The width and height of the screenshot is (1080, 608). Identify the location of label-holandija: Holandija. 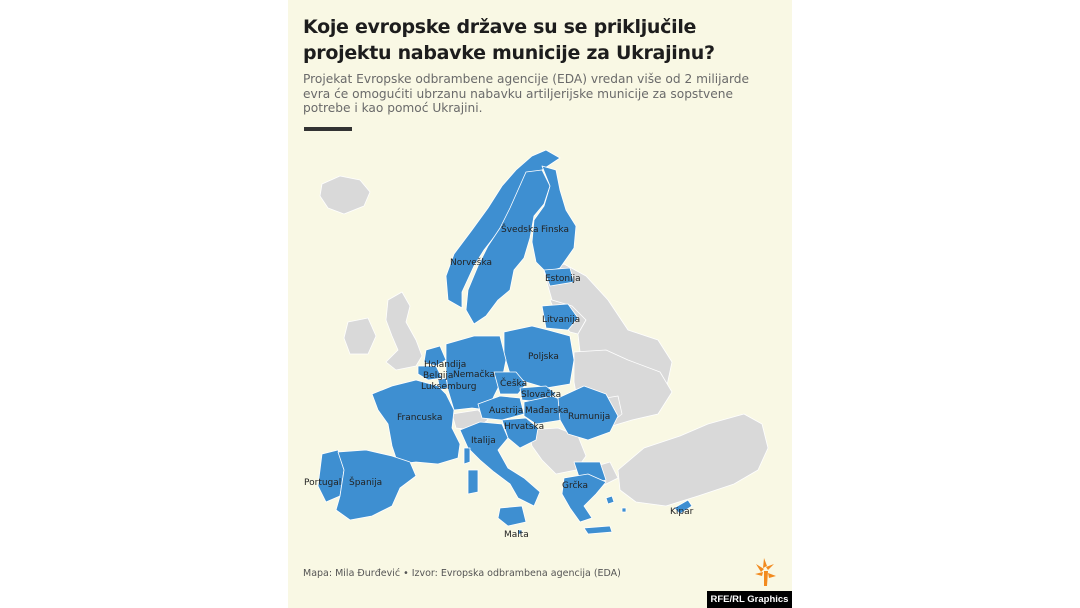
(445, 365).